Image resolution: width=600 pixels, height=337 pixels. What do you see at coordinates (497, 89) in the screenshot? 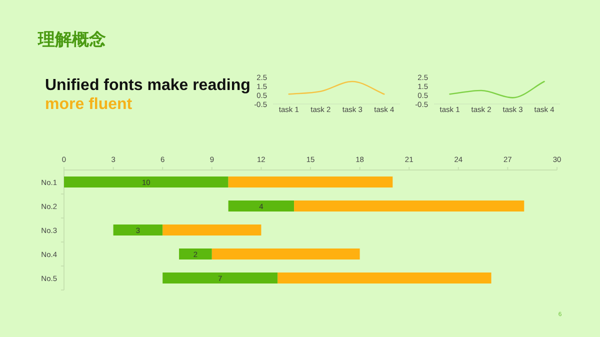
I see `line-series` at bounding box center [497, 89].